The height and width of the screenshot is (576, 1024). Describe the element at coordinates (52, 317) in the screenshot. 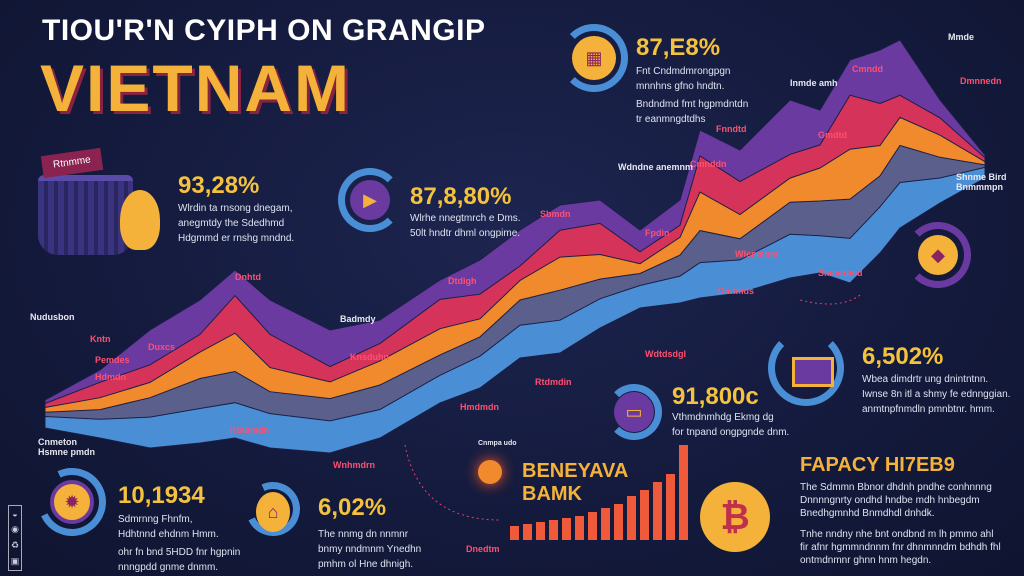

I see `chart-label: Nudusbon` at that location.